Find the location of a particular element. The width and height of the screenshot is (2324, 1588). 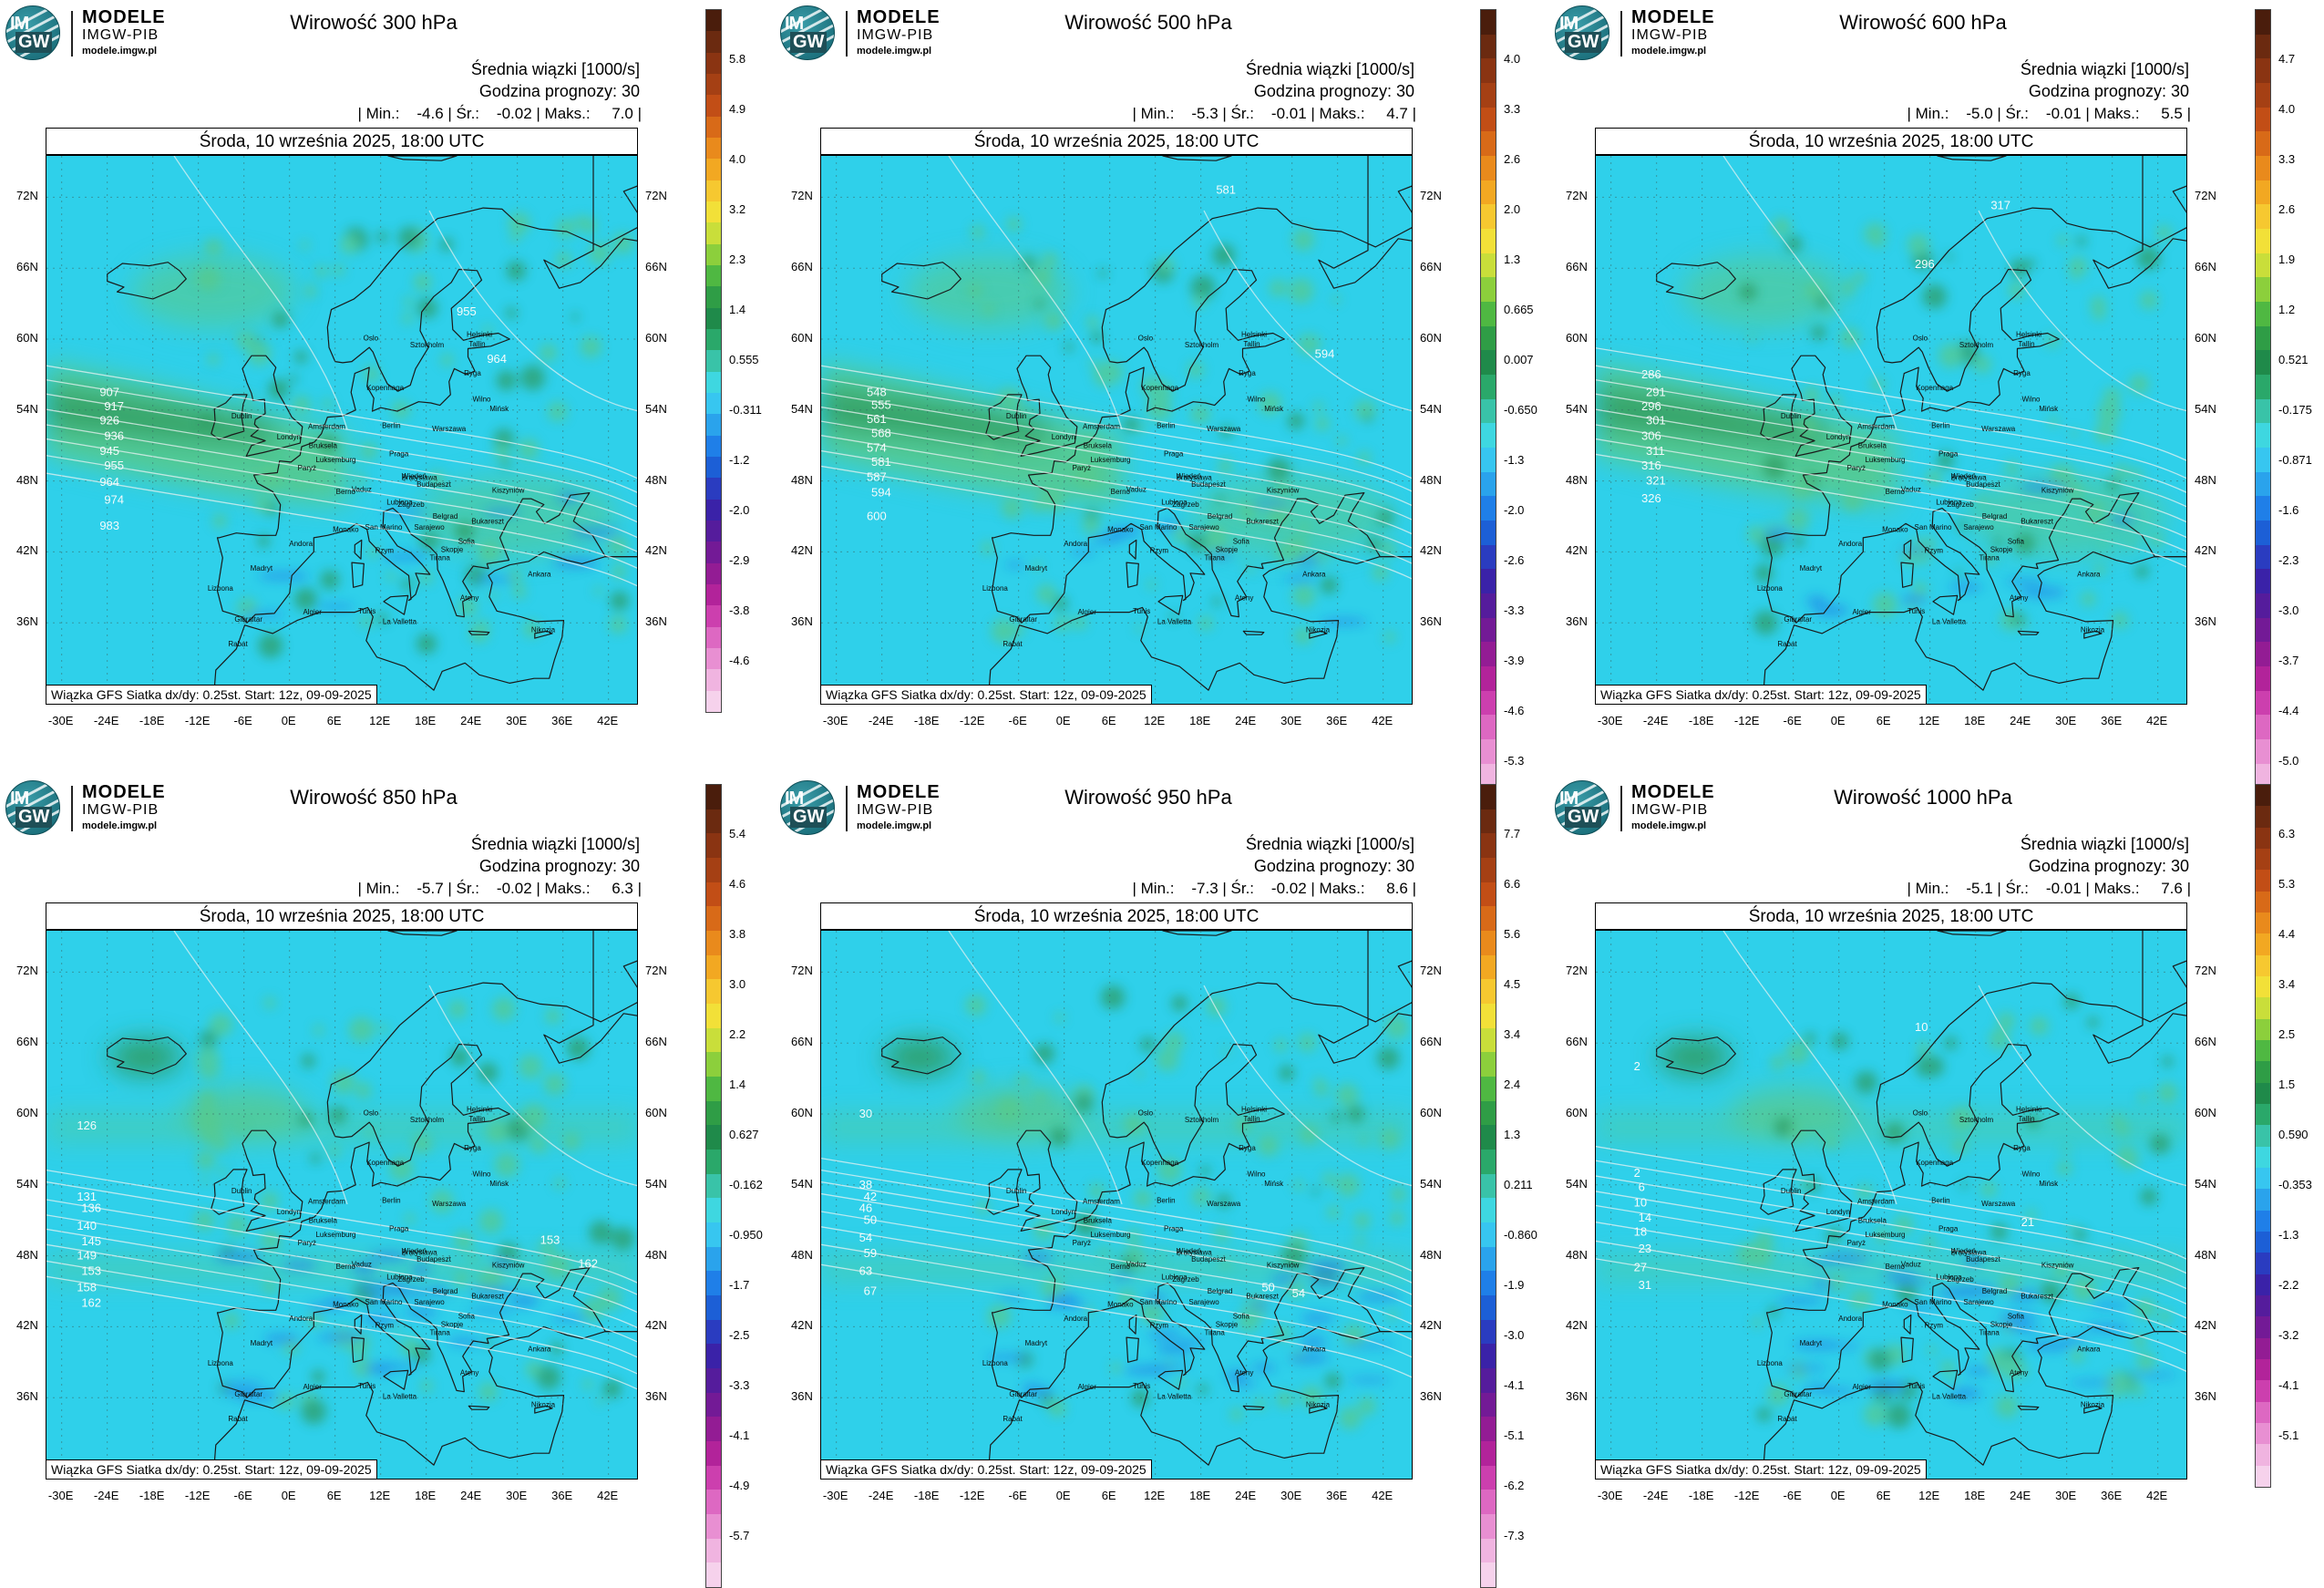

city-label: Nikozja is located at coordinates (2093, 630).